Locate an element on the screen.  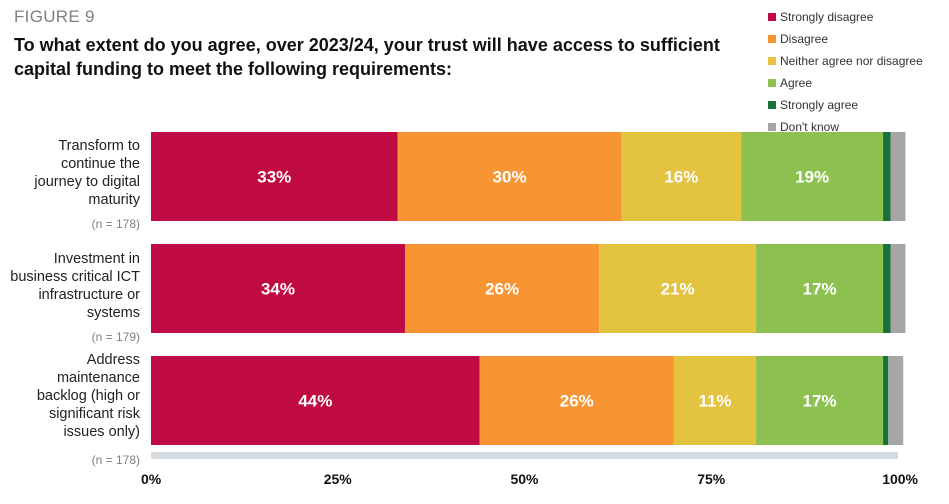
legend-label: Strongly disagree is located at coordinates (827, 17).